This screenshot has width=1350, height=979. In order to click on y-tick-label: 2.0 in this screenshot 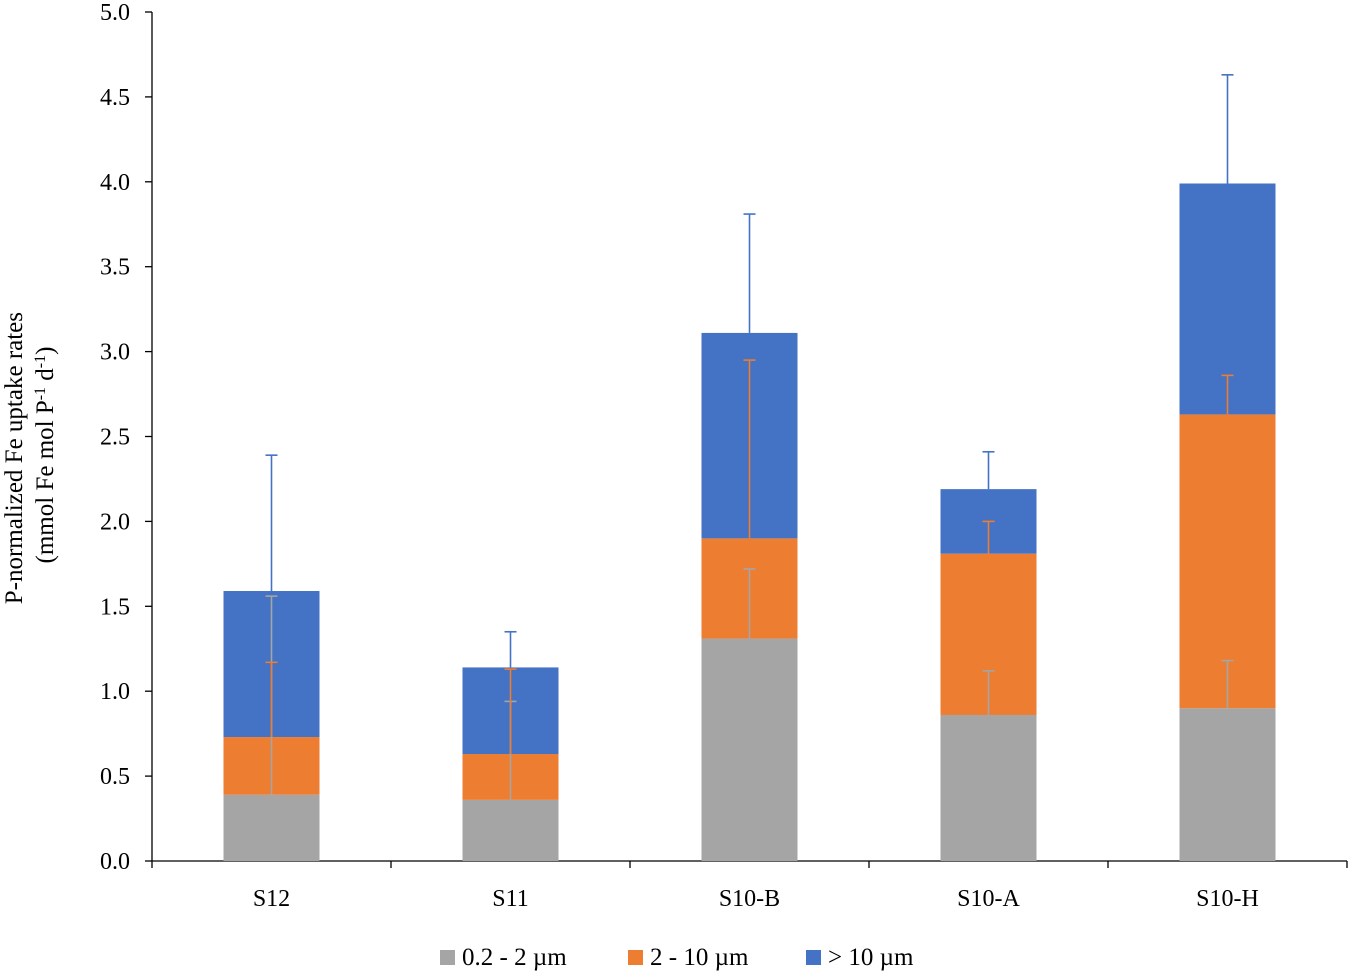, I will do `click(115, 522)`.